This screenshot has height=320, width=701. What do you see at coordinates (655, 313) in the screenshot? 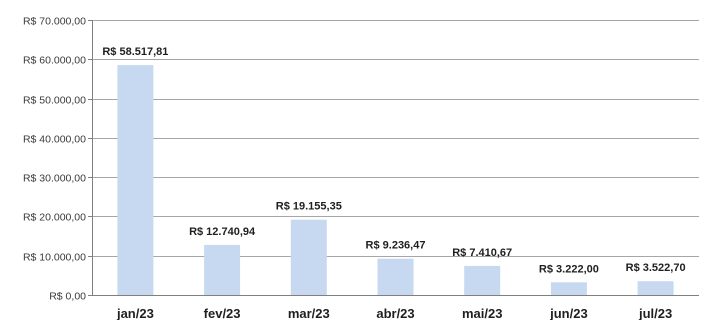
I see `x-tick-label: jul/23` at bounding box center [655, 313].